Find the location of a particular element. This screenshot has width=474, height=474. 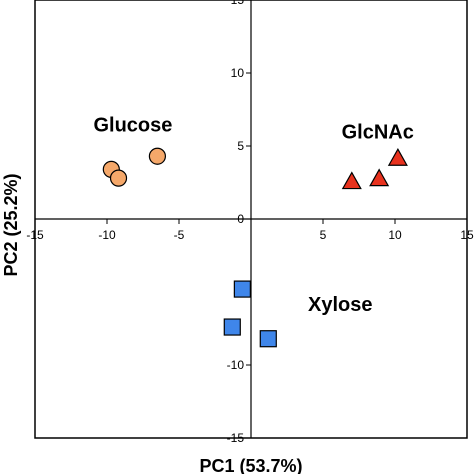

x-tick-label: 5 is located at coordinates (323, 235).